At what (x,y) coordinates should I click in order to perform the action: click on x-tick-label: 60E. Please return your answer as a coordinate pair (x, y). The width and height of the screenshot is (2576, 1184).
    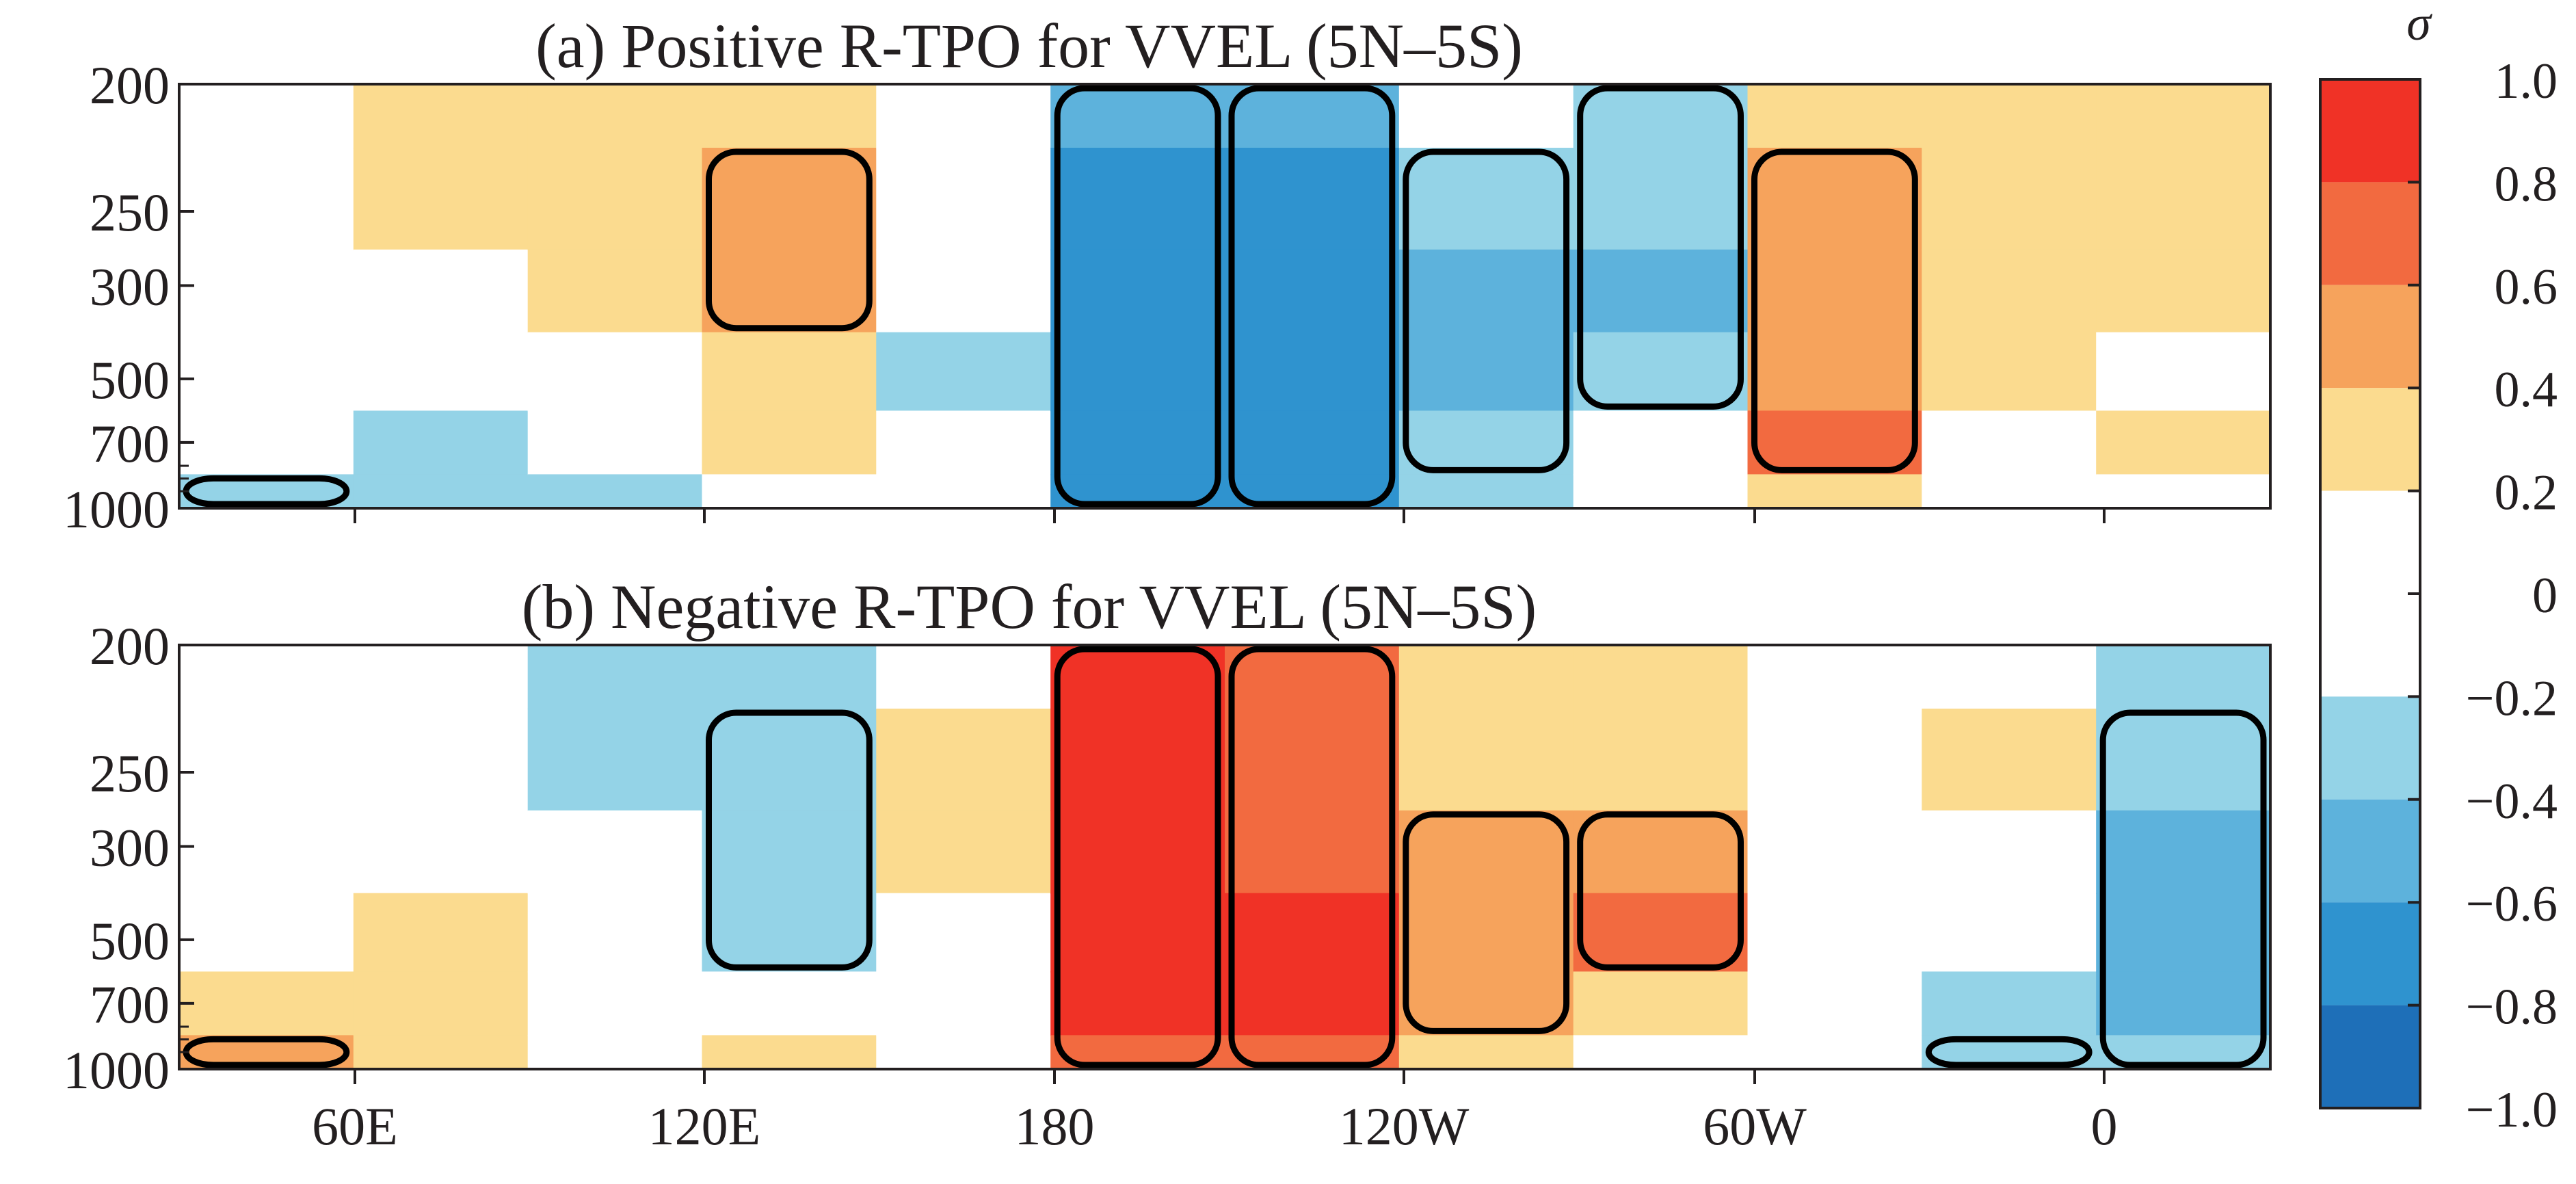
    Looking at the image, I should click on (355, 1126).